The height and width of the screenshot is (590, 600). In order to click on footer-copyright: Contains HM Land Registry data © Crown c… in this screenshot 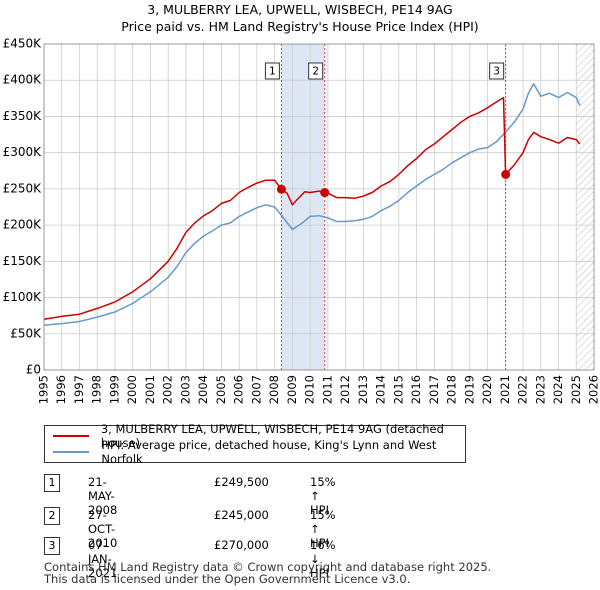, I will do `click(268, 567)`.